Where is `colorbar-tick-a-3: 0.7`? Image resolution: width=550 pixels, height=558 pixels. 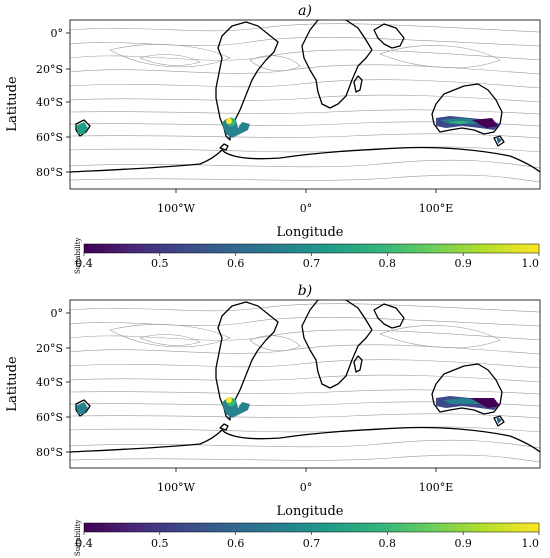 colorbar-tick-a-3: 0.7 is located at coordinates (312, 263).